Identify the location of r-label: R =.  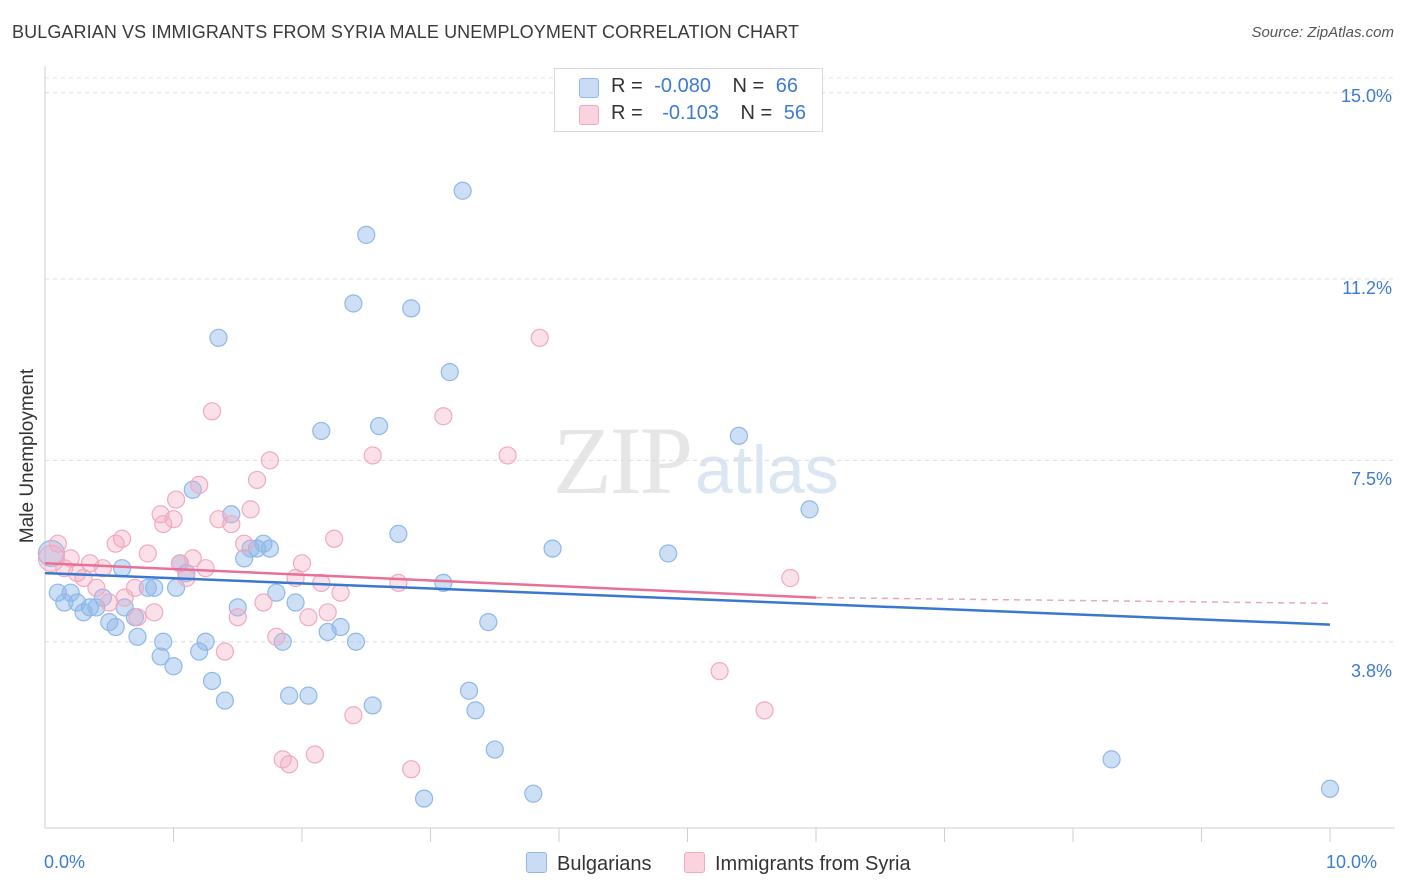
(627, 86).